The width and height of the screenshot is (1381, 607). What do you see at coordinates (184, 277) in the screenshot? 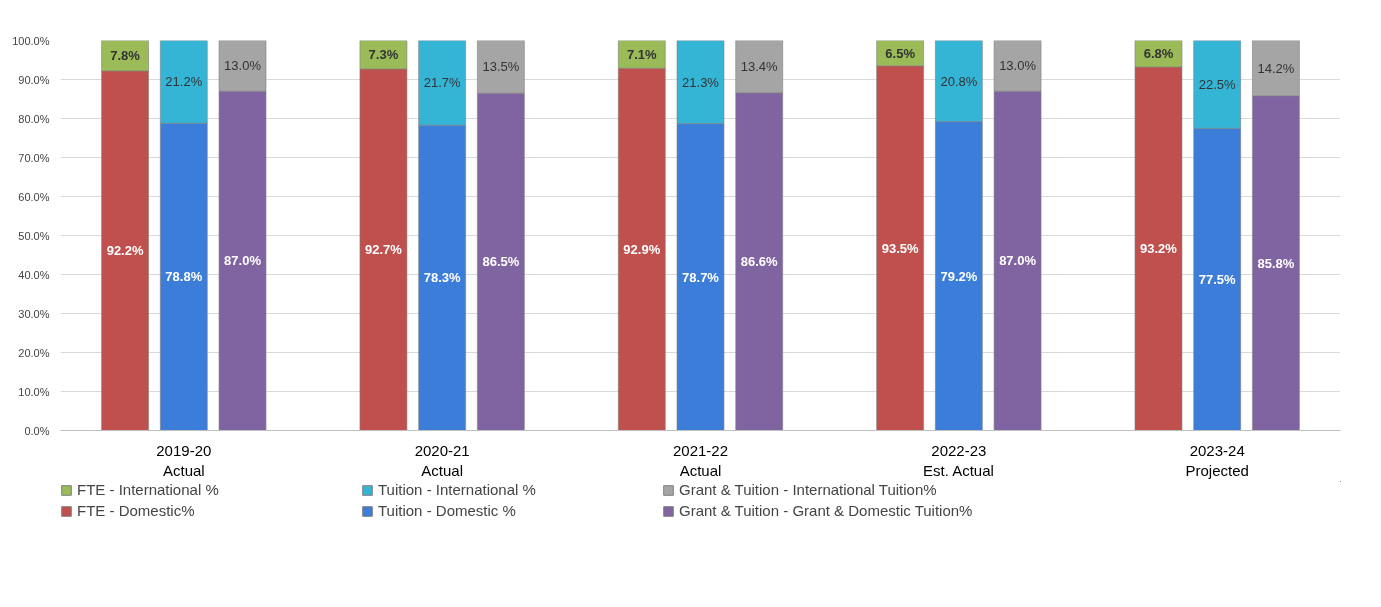
I see `data-label: 78.8%` at bounding box center [184, 277].